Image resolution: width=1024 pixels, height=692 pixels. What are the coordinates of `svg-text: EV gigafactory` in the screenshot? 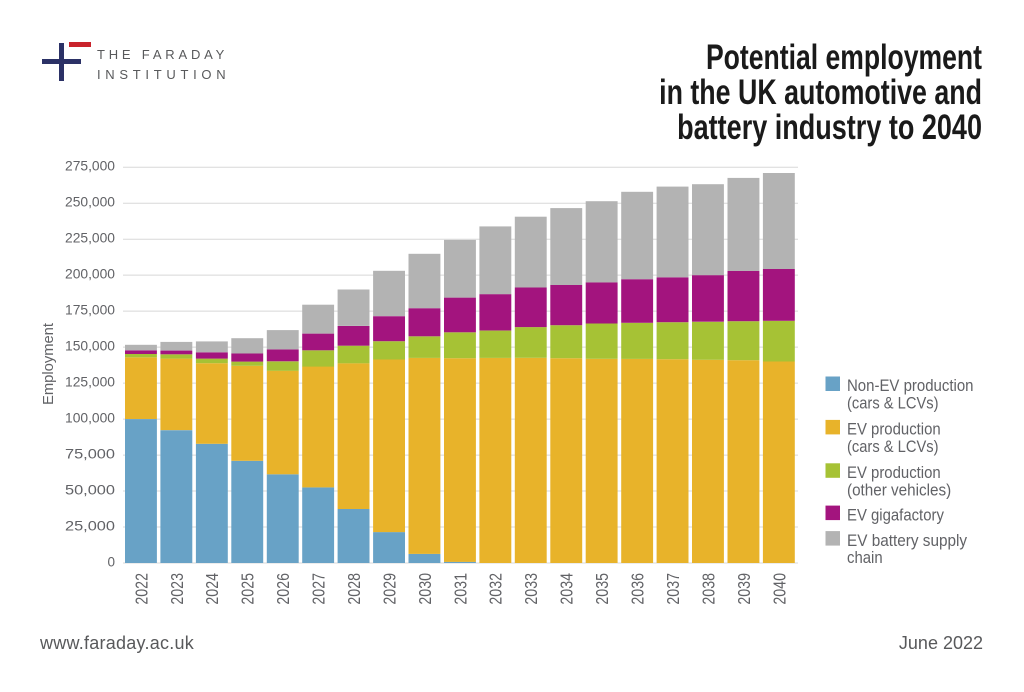 It's located at (895, 514).